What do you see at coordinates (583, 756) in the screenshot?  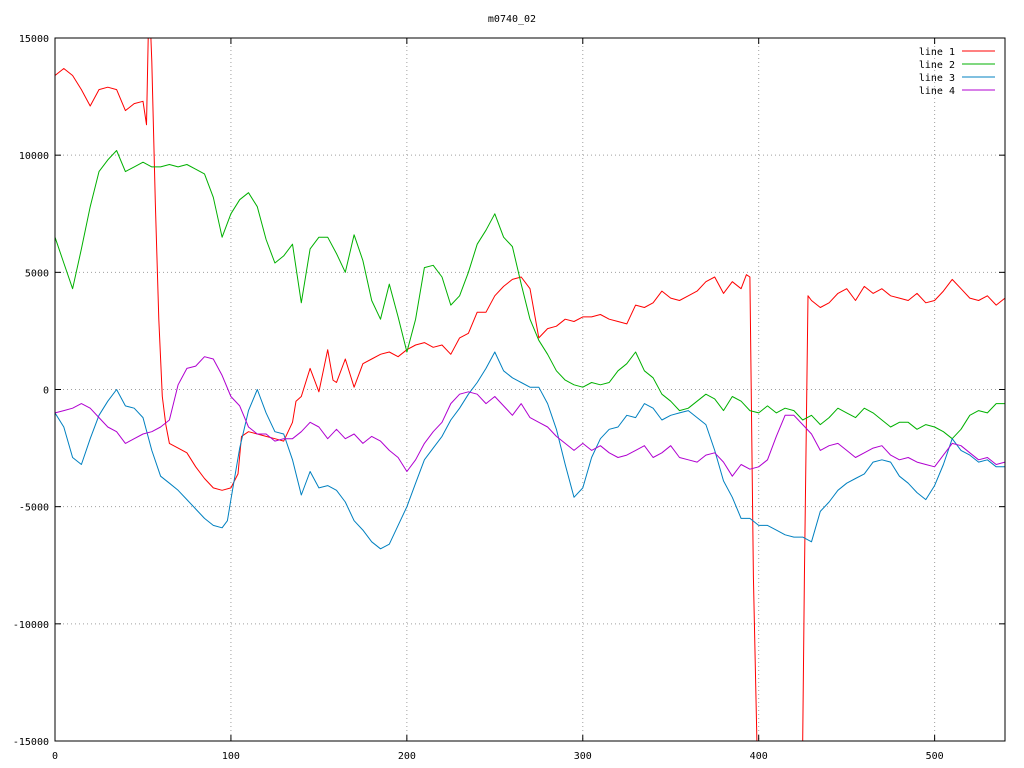 I see `x-tick-label-3: 300` at bounding box center [583, 756].